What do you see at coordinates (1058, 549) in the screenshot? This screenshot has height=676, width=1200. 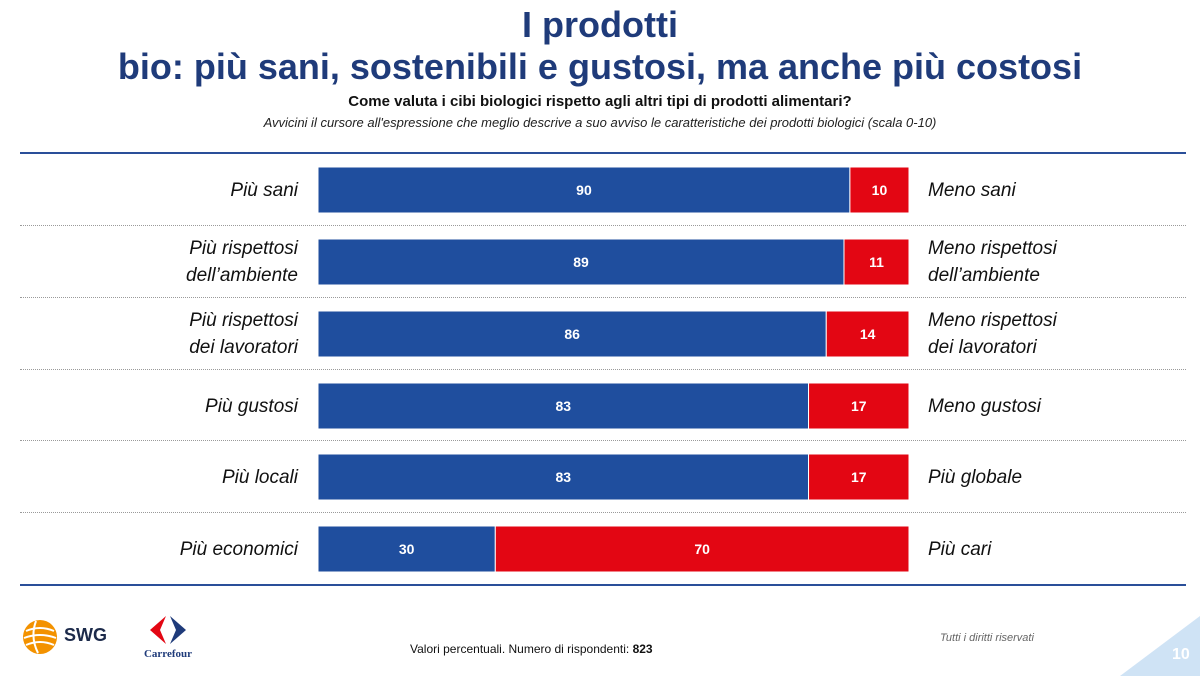 I see `right-pole-label: Più cari` at bounding box center [1058, 549].